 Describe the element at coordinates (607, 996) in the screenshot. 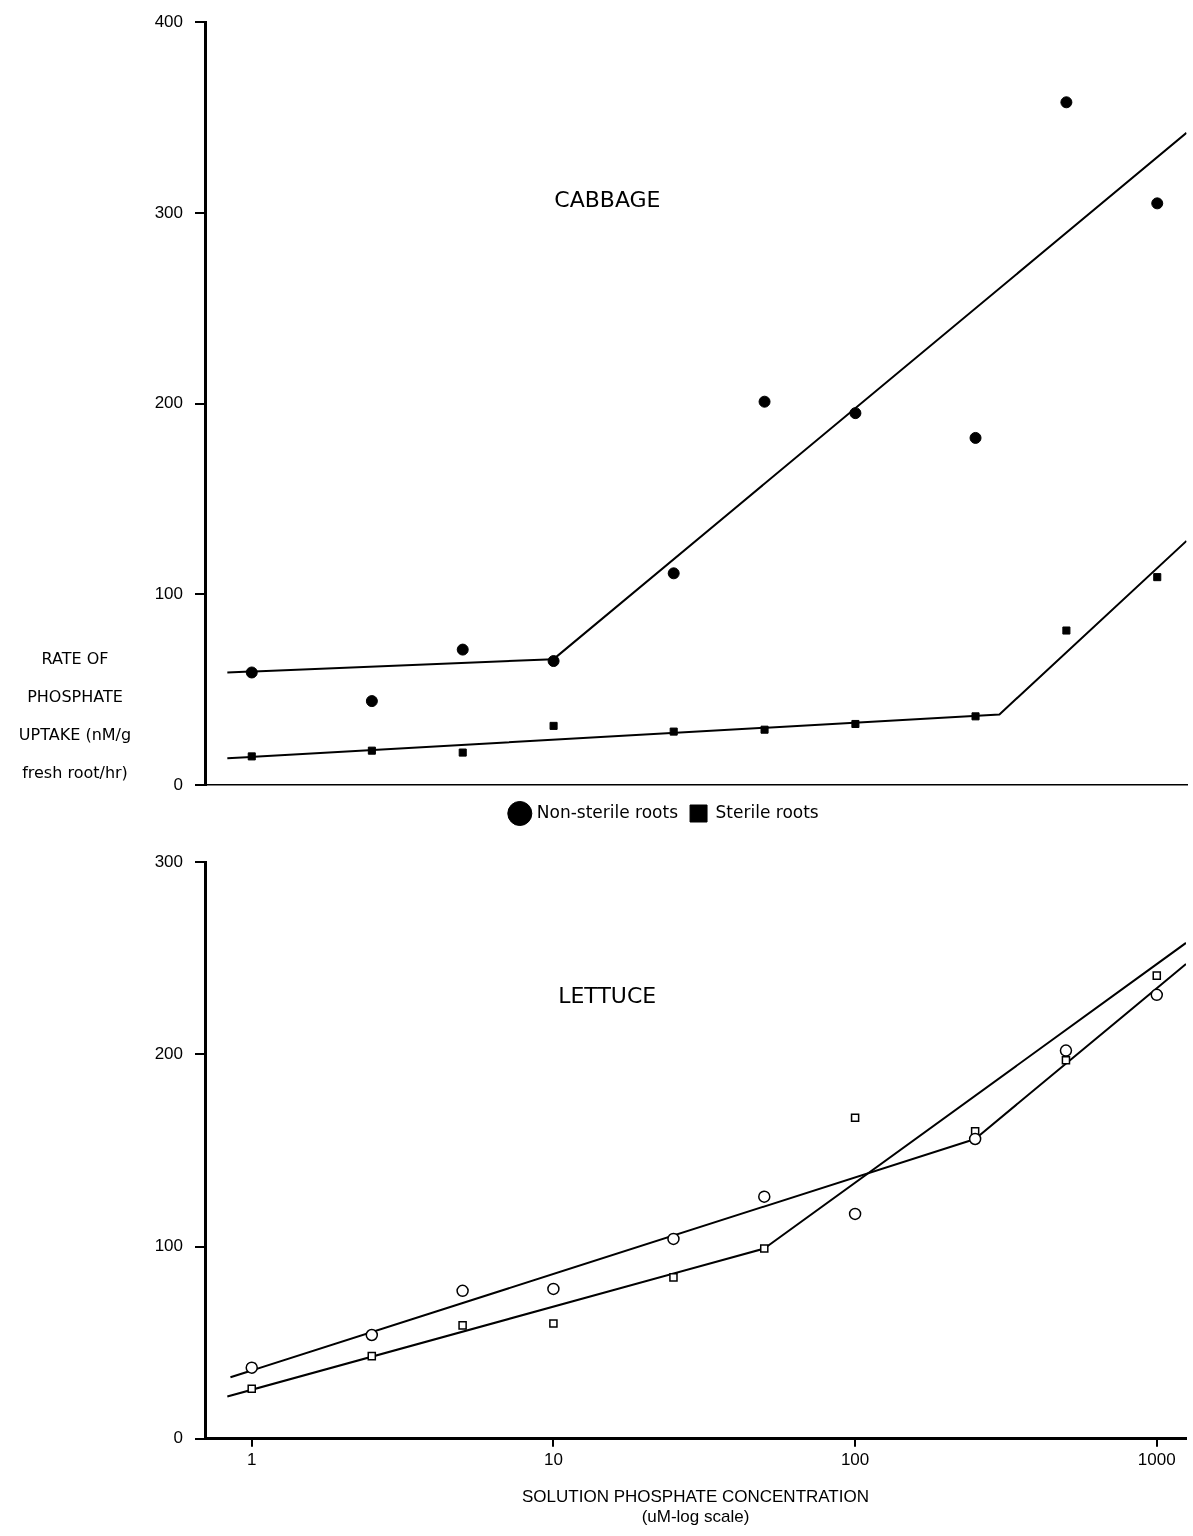

I see `text: LETTUCE` at that location.